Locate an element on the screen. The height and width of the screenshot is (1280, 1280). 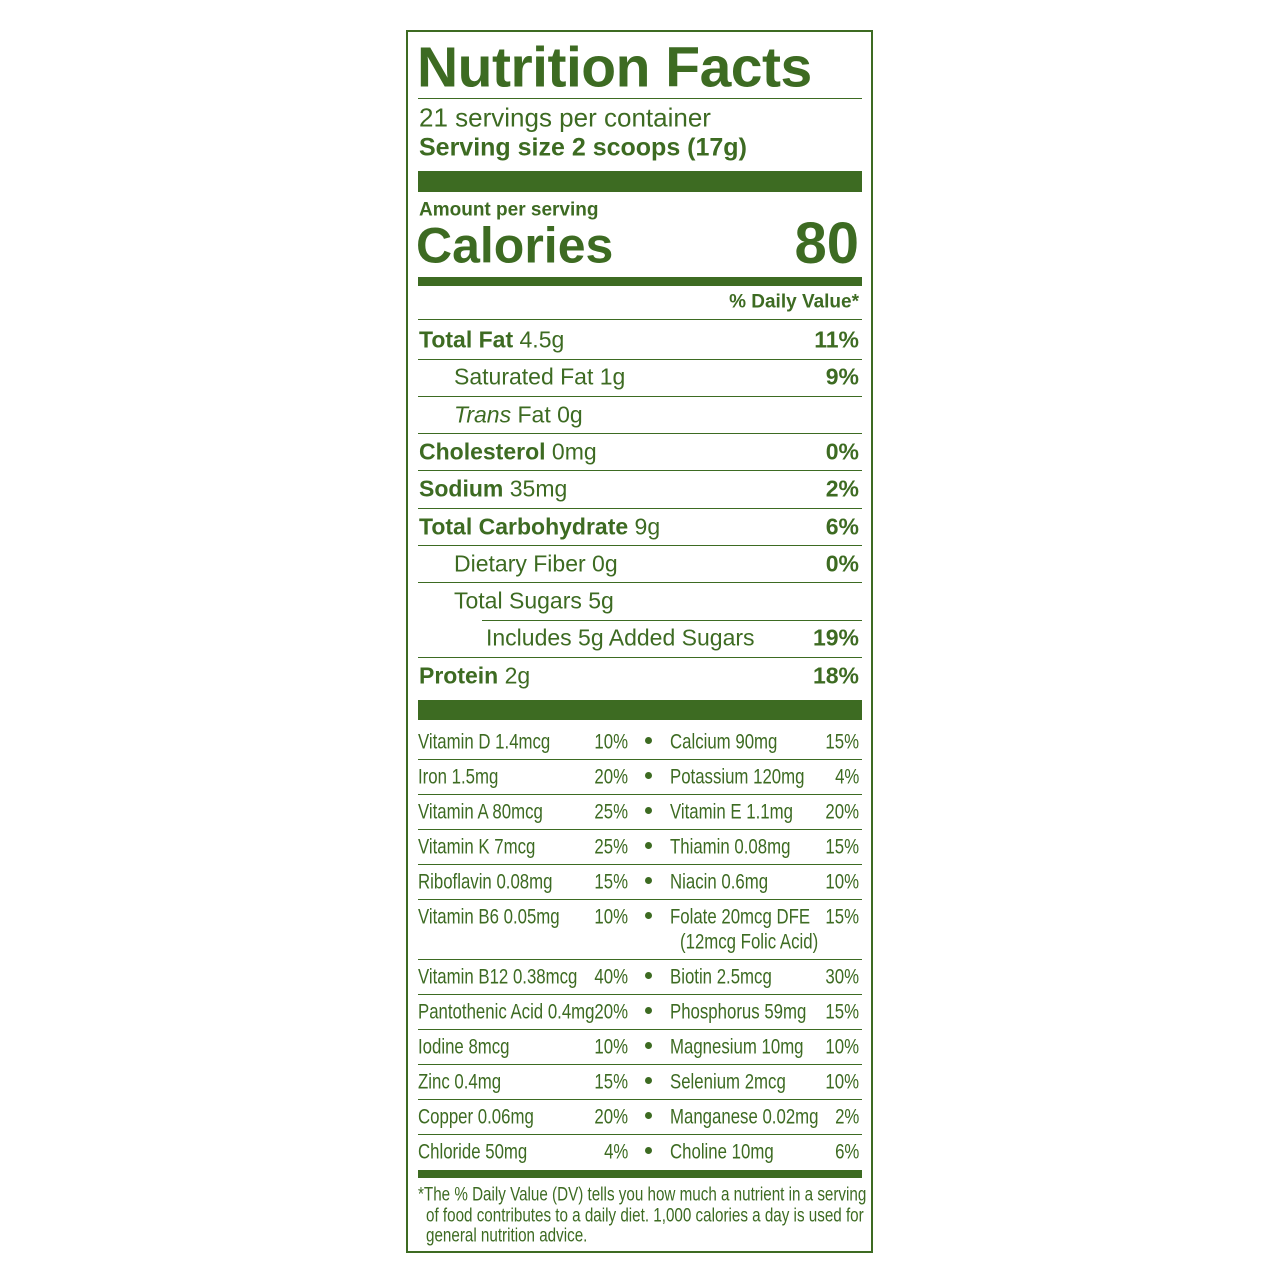
vitamin-name-text: Thiamin 0.08mg is located at coordinates (730, 847).